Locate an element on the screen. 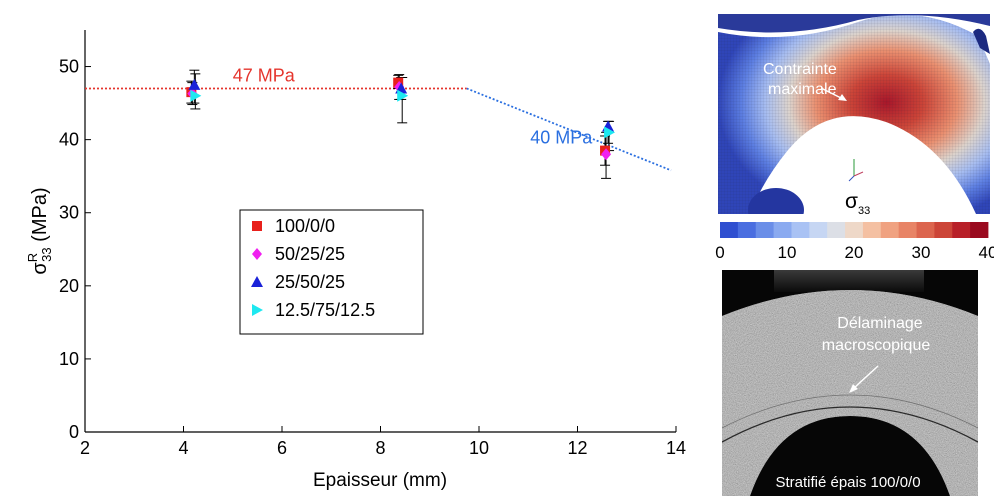 This screenshot has width=997, height=496. colorbar-image: 0 10 20 30 40 is located at coordinates (856, 242).